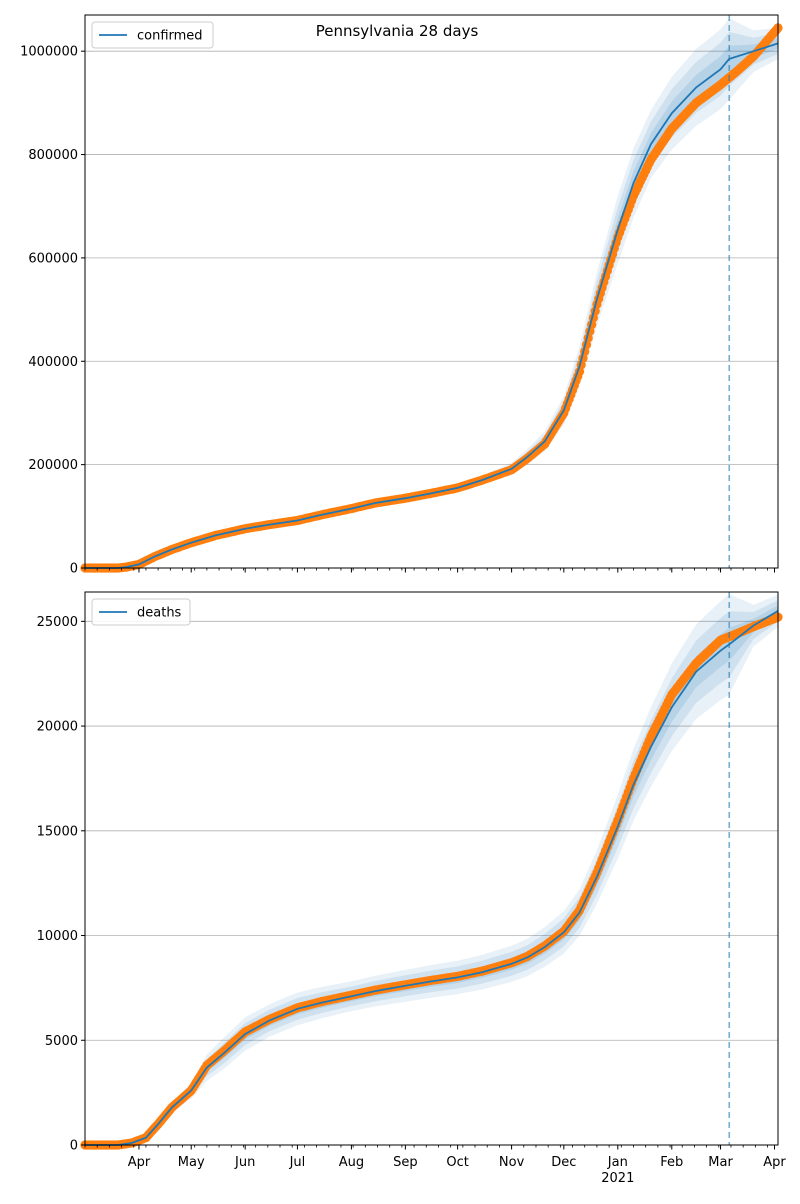  What do you see at coordinates (351, 1162) in the screenshot?
I see `x-tick-label: Aug` at bounding box center [351, 1162].